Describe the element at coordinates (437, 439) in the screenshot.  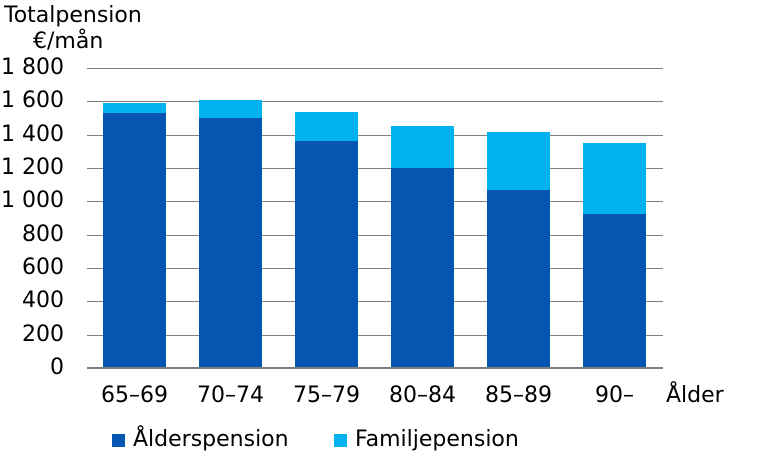
I see `legend-label: Familjepension` at that location.